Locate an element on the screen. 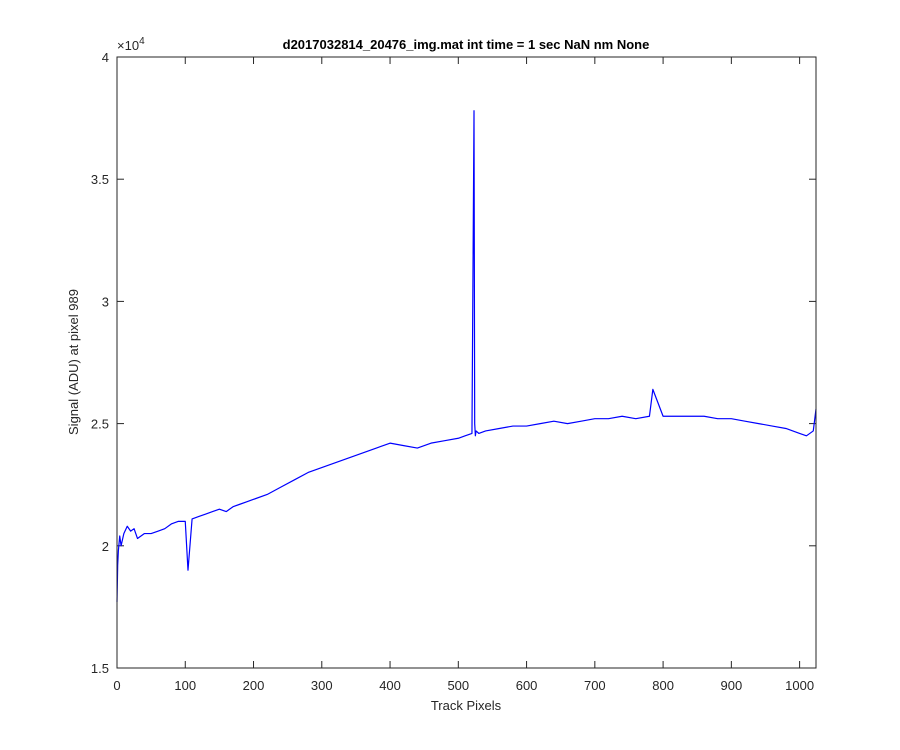  x-tick-label: 700 is located at coordinates (595, 685).